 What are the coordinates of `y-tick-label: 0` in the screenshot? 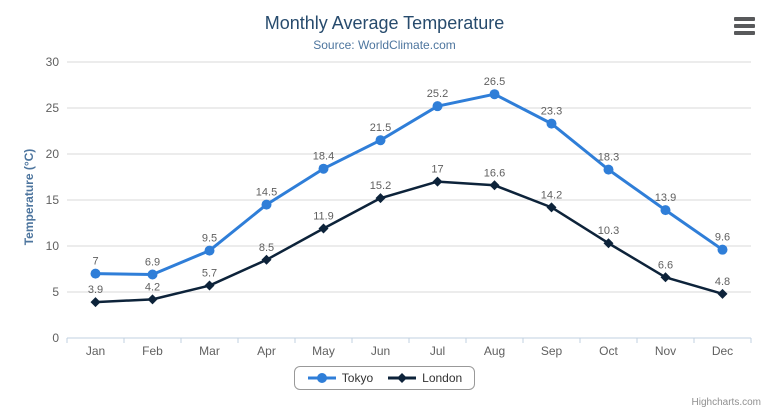 It's located at (55, 338).